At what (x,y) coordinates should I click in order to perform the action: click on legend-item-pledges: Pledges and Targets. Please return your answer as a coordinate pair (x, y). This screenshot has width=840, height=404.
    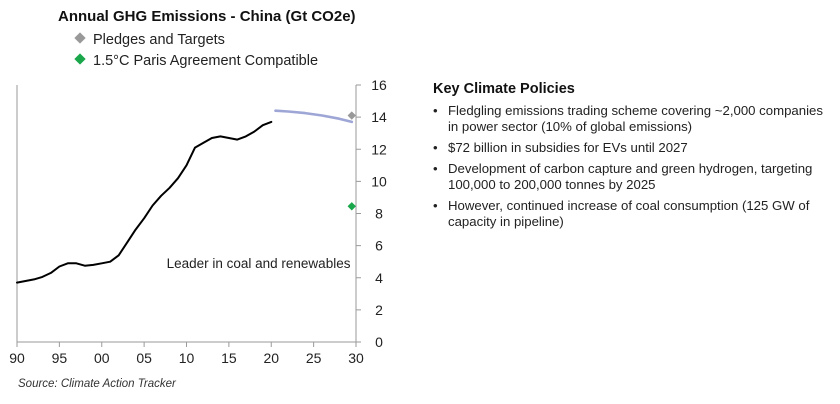
    Looking at the image, I should click on (149, 40).